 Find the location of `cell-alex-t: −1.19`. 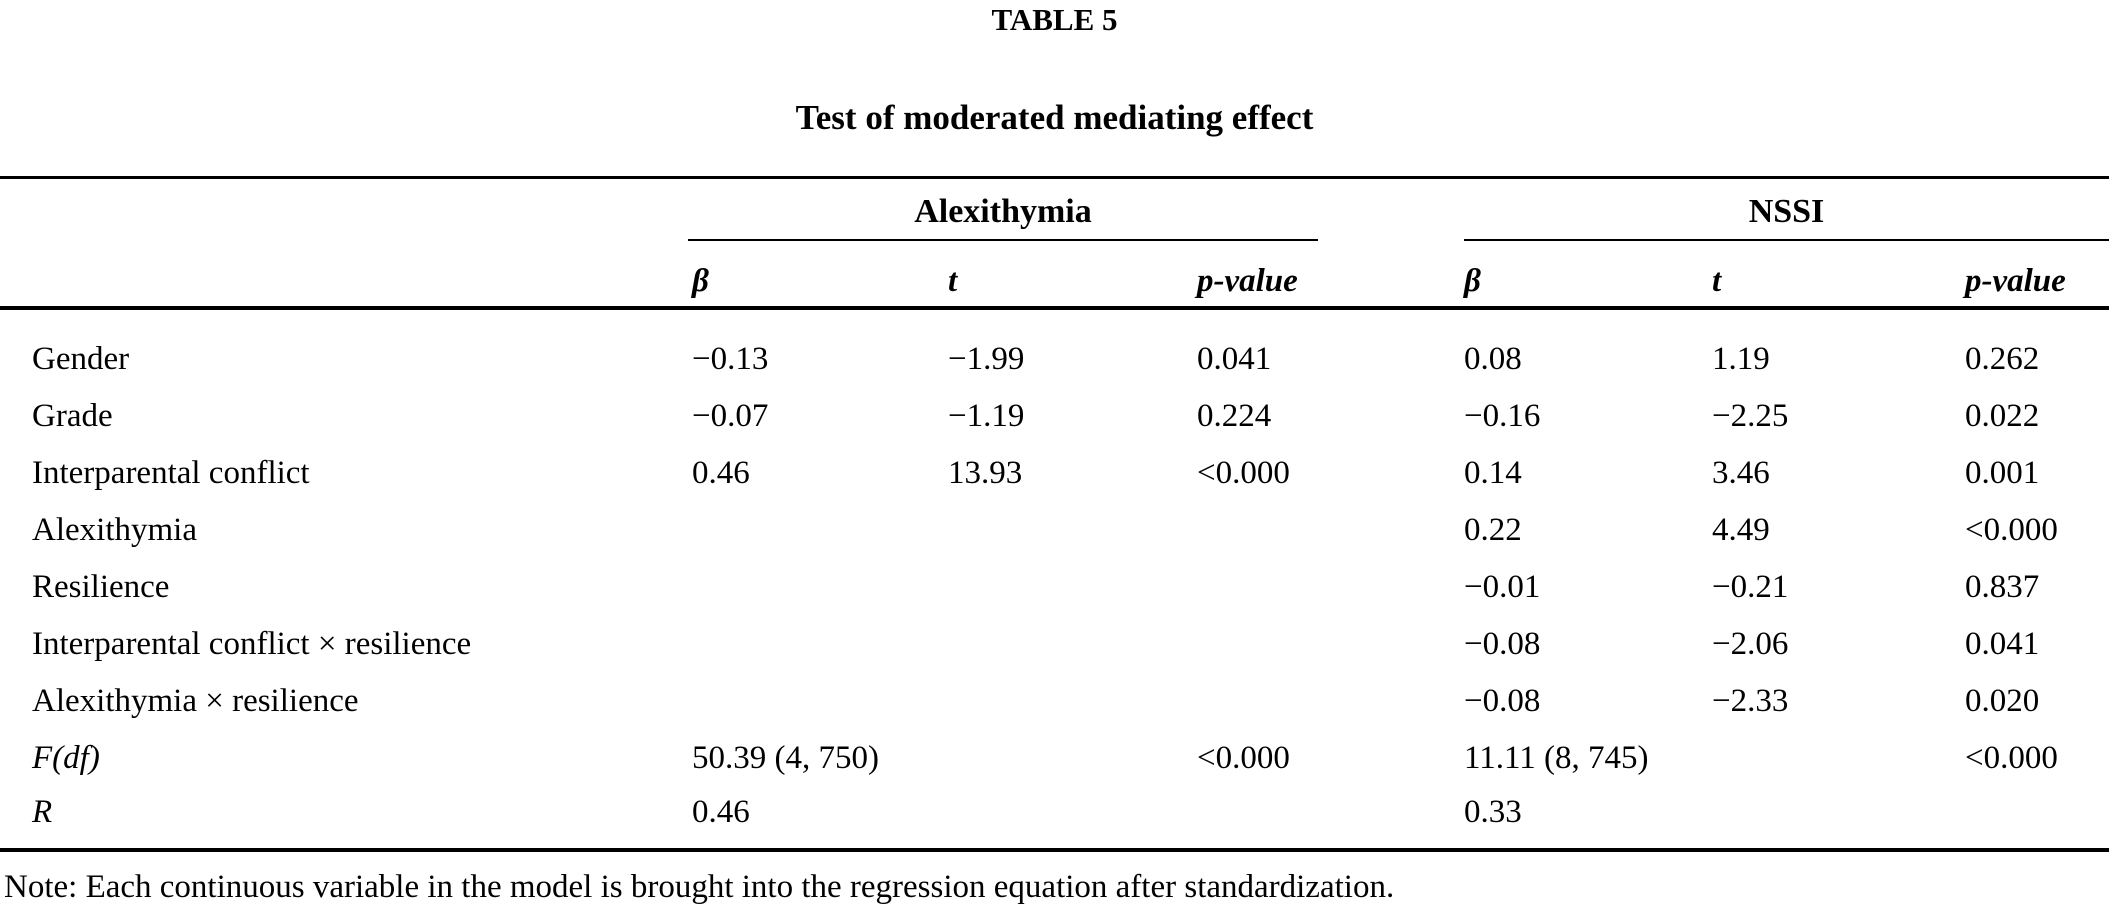

cell-alex-t: −1.19 is located at coordinates (986, 416).